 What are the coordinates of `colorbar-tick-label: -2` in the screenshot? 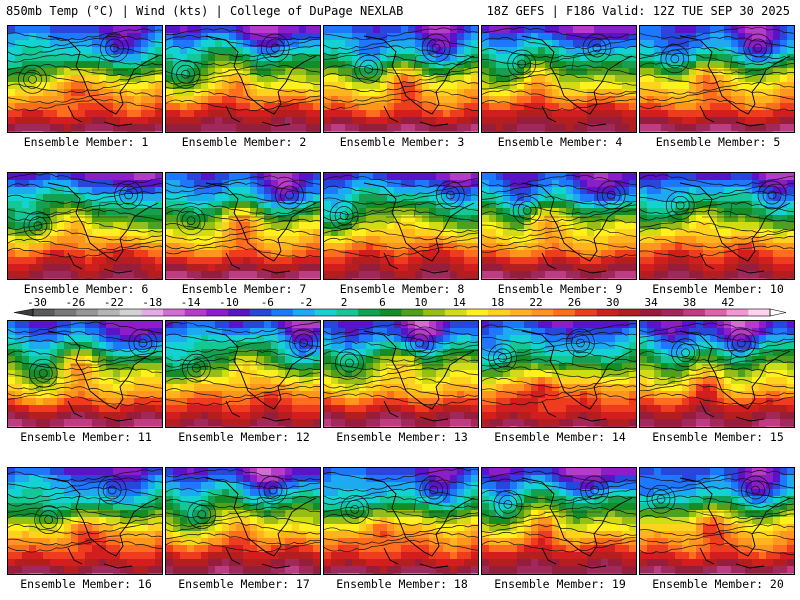 It's located at (305, 302).